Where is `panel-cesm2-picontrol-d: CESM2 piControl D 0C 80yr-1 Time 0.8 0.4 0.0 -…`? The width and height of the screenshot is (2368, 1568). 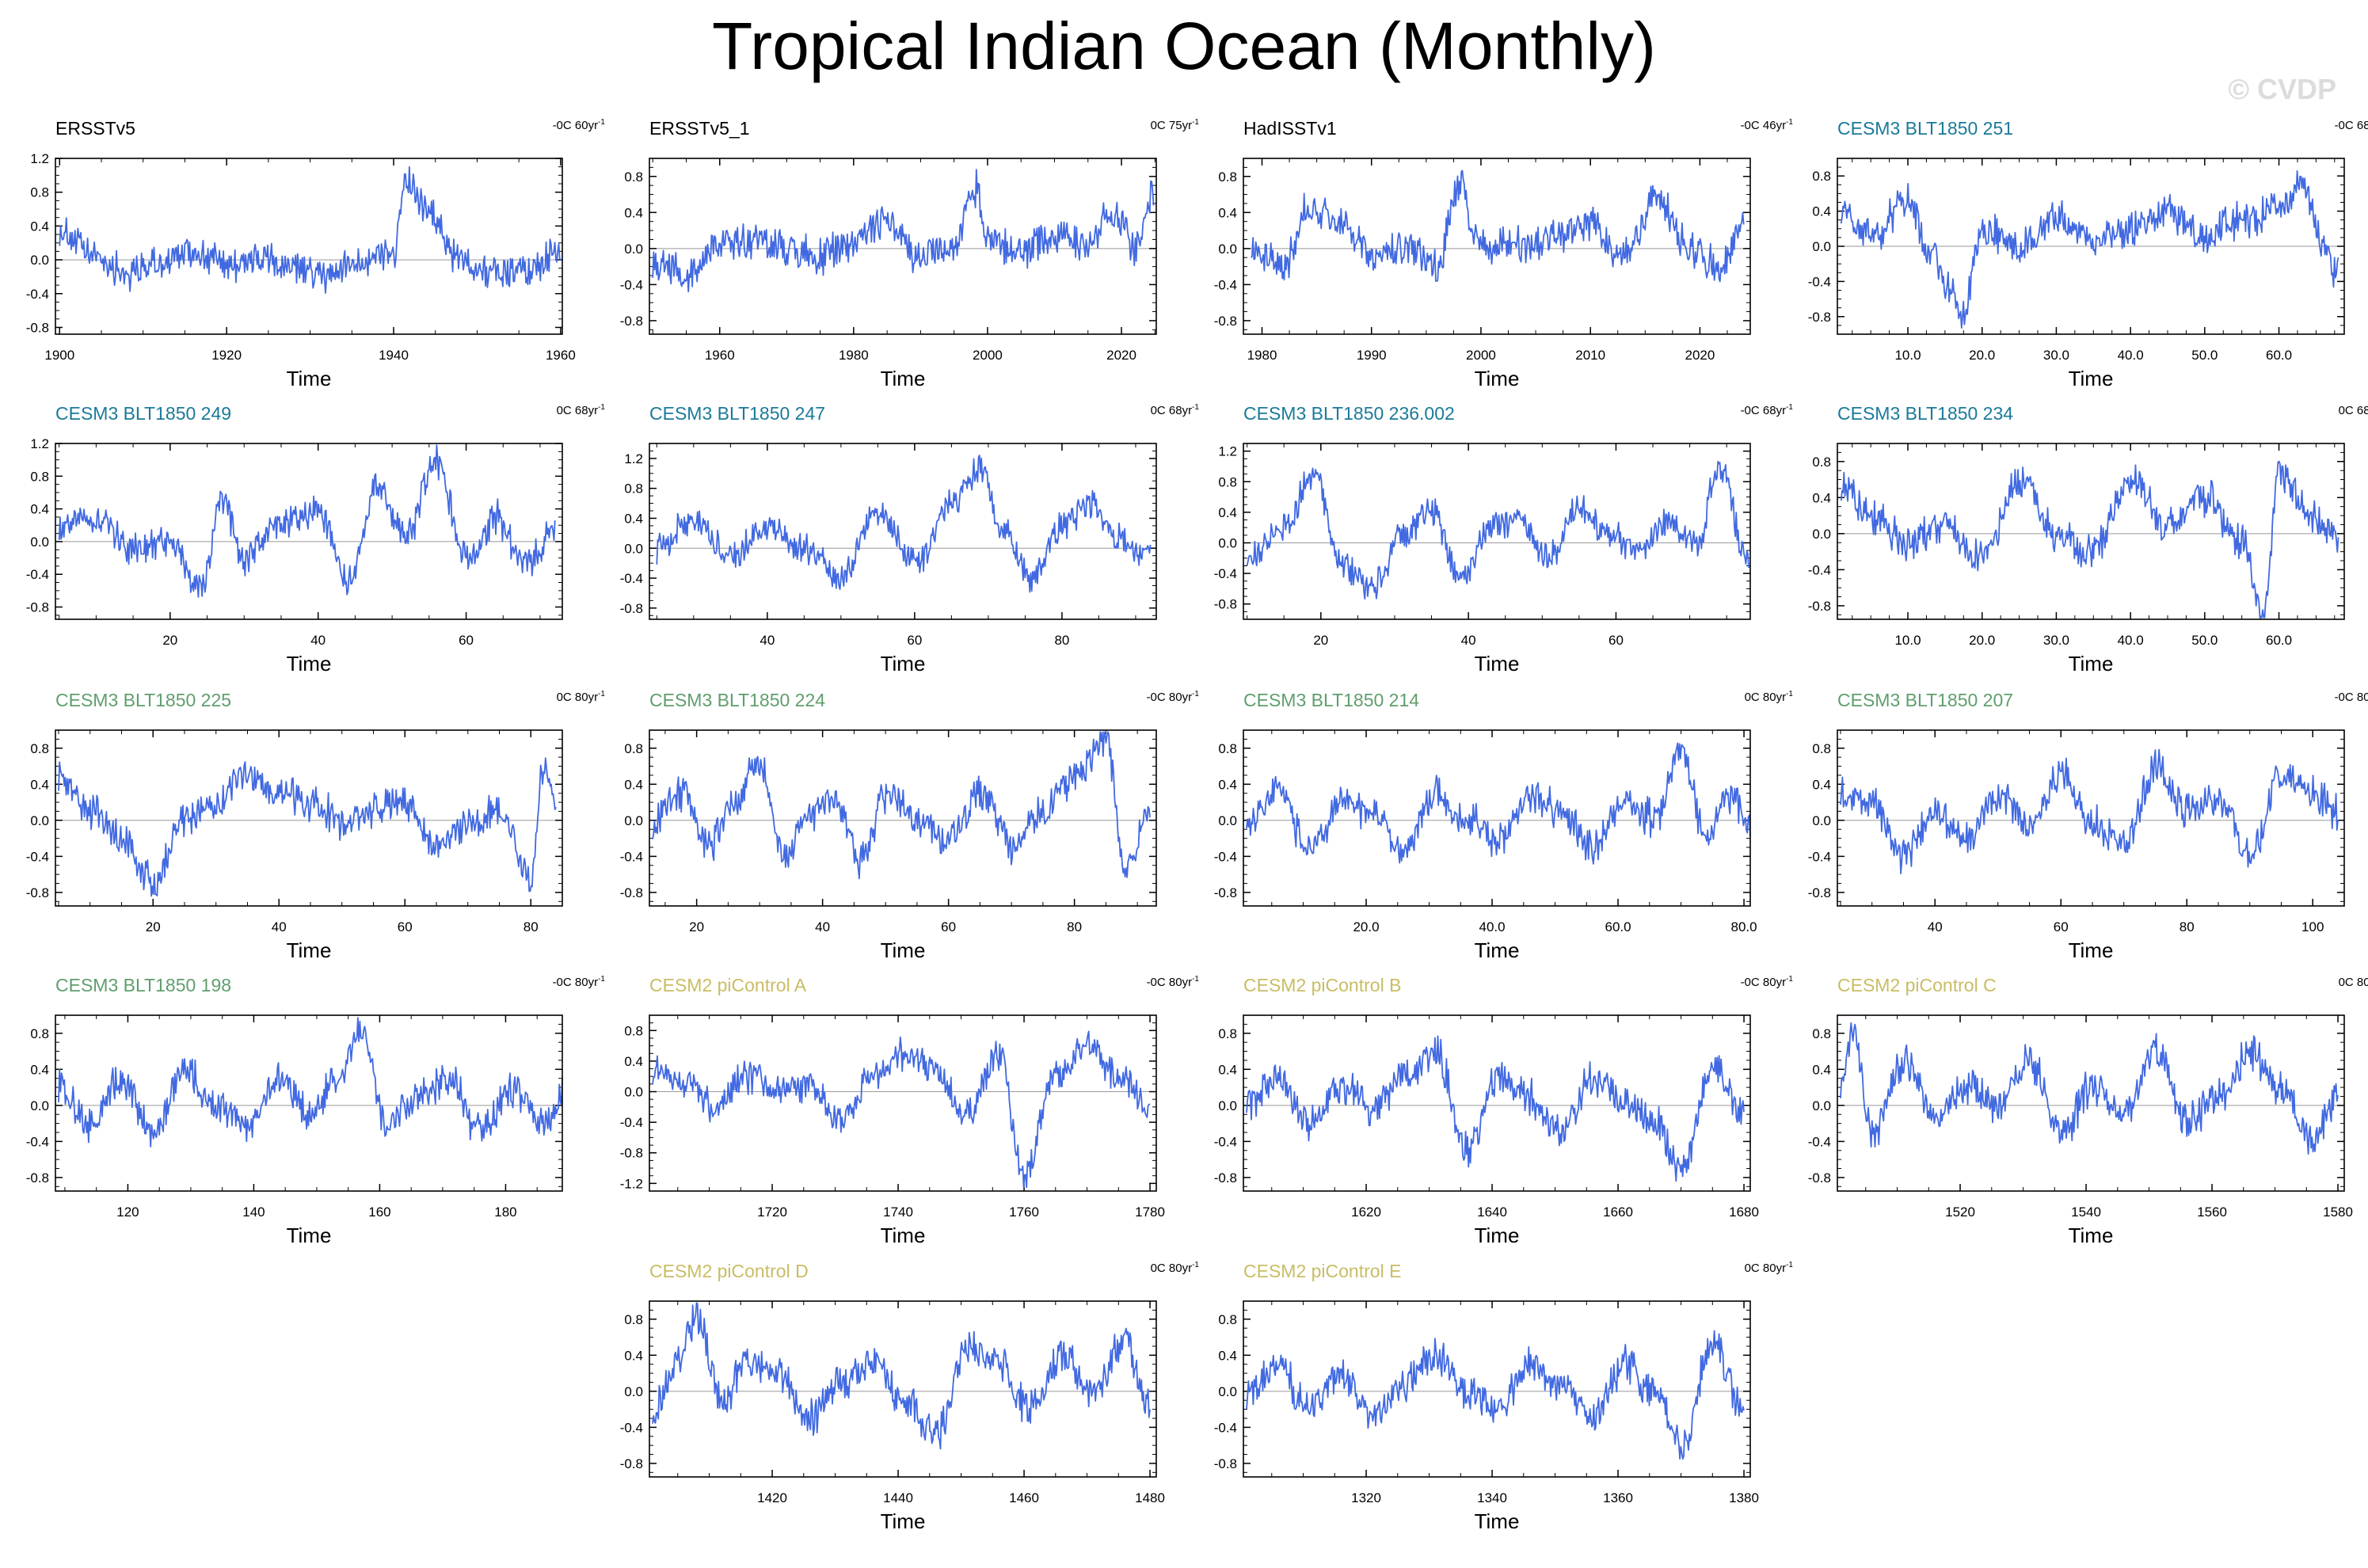 panel-cesm2-picontrol-d: CESM2 piControl D 0C 80yr-1 Time 0.8 0.4 0.0 -… is located at coordinates (909, 1404).